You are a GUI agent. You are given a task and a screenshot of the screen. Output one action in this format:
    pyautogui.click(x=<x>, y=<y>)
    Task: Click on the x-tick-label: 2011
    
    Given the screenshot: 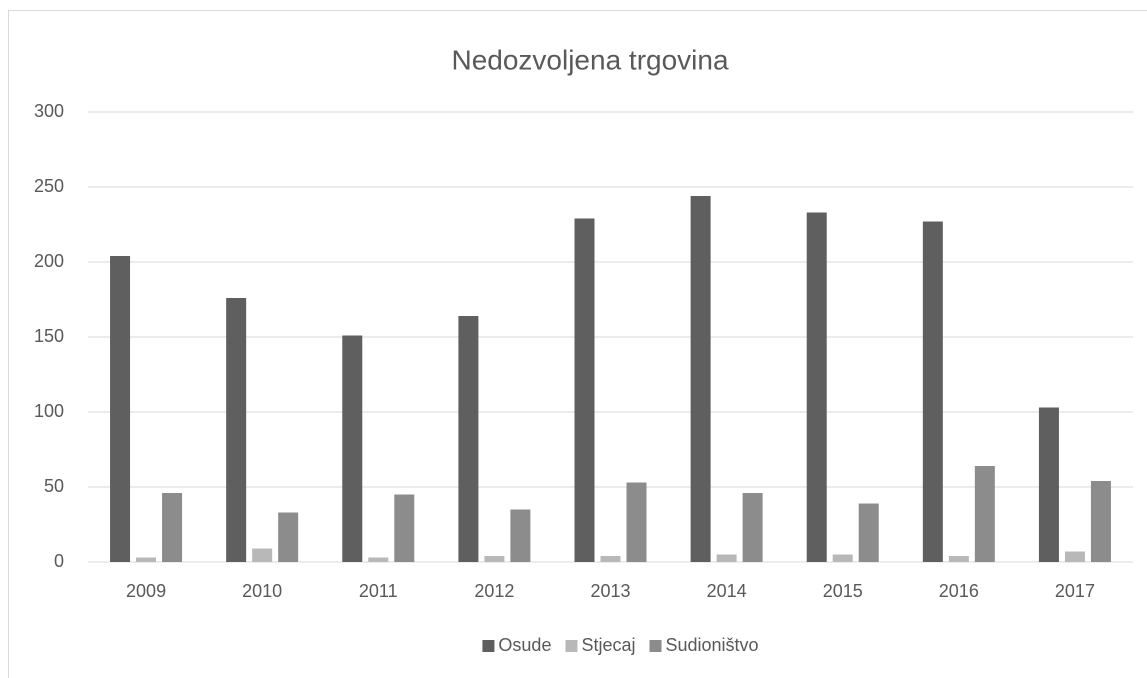 What is the action you would take?
    pyautogui.click(x=378, y=591)
    